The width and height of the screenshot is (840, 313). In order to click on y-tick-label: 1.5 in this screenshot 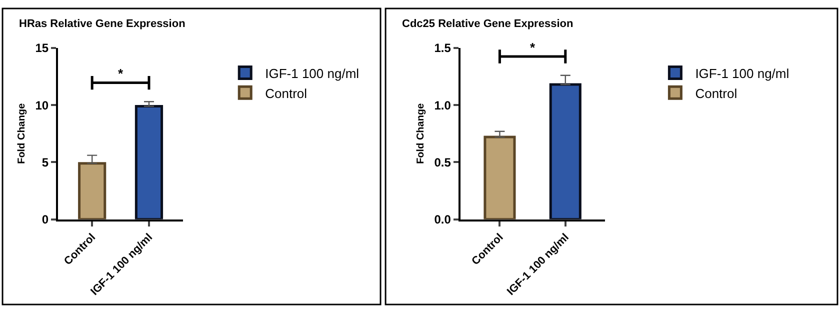, I will do `click(443, 48)`.